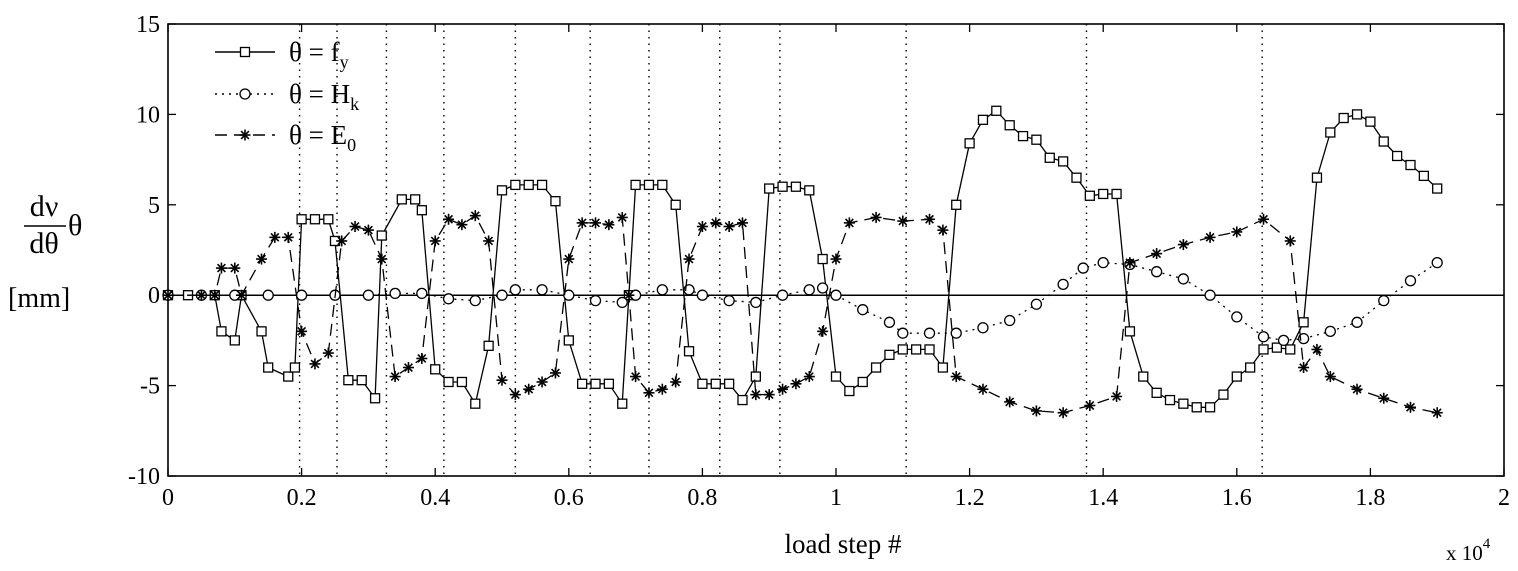 The width and height of the screenshot is (1518, 571). What do you see at coordinates (319, 54) in the screenshot?
I see `legend-square-label: θ = fy` at bounding box center [319, 54].